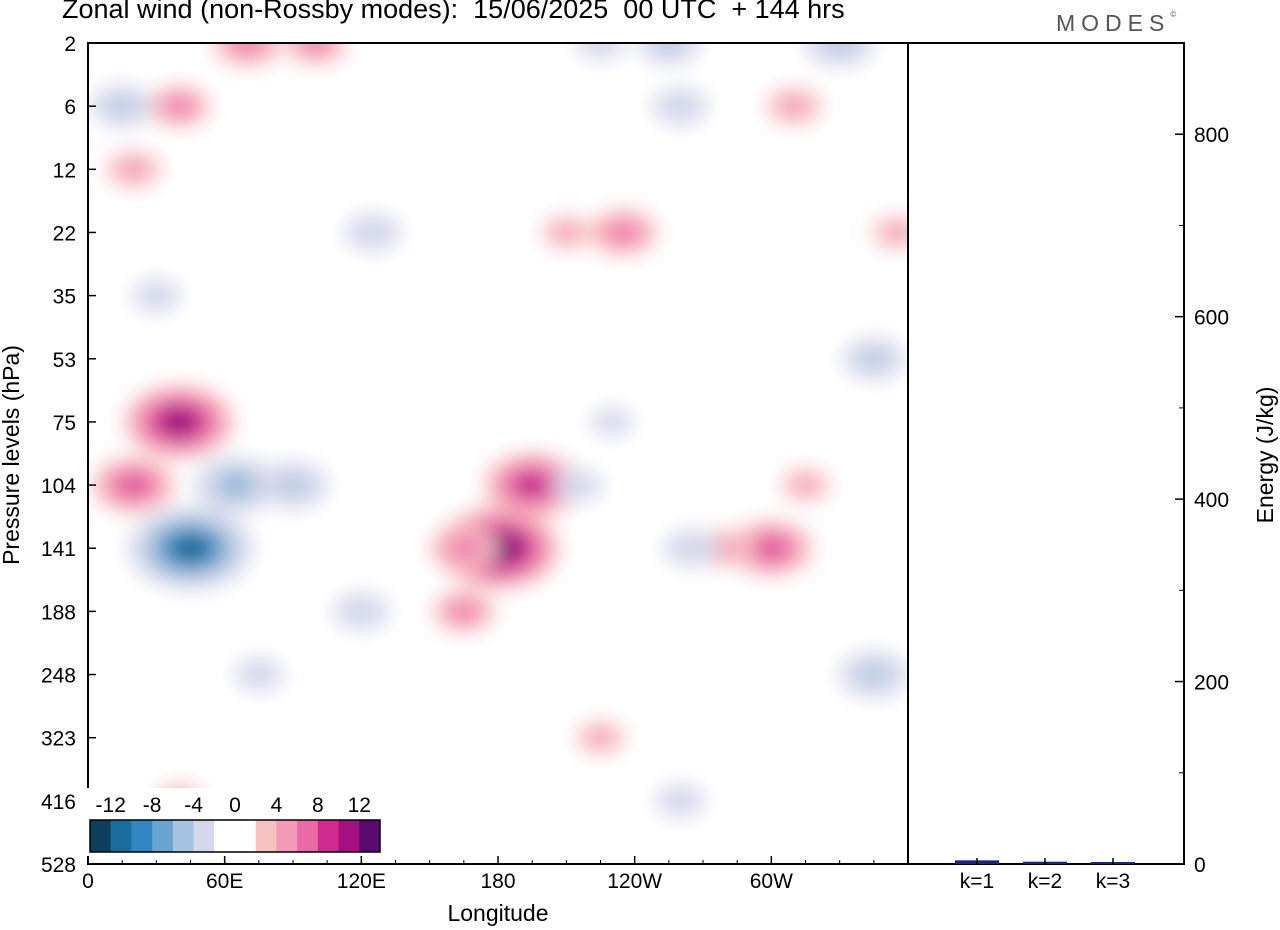 The width and height of the screenshot is (1280, 930). I want to click on colorbar: -12 -8 -4 0 4 8 12, so click(235, 822).